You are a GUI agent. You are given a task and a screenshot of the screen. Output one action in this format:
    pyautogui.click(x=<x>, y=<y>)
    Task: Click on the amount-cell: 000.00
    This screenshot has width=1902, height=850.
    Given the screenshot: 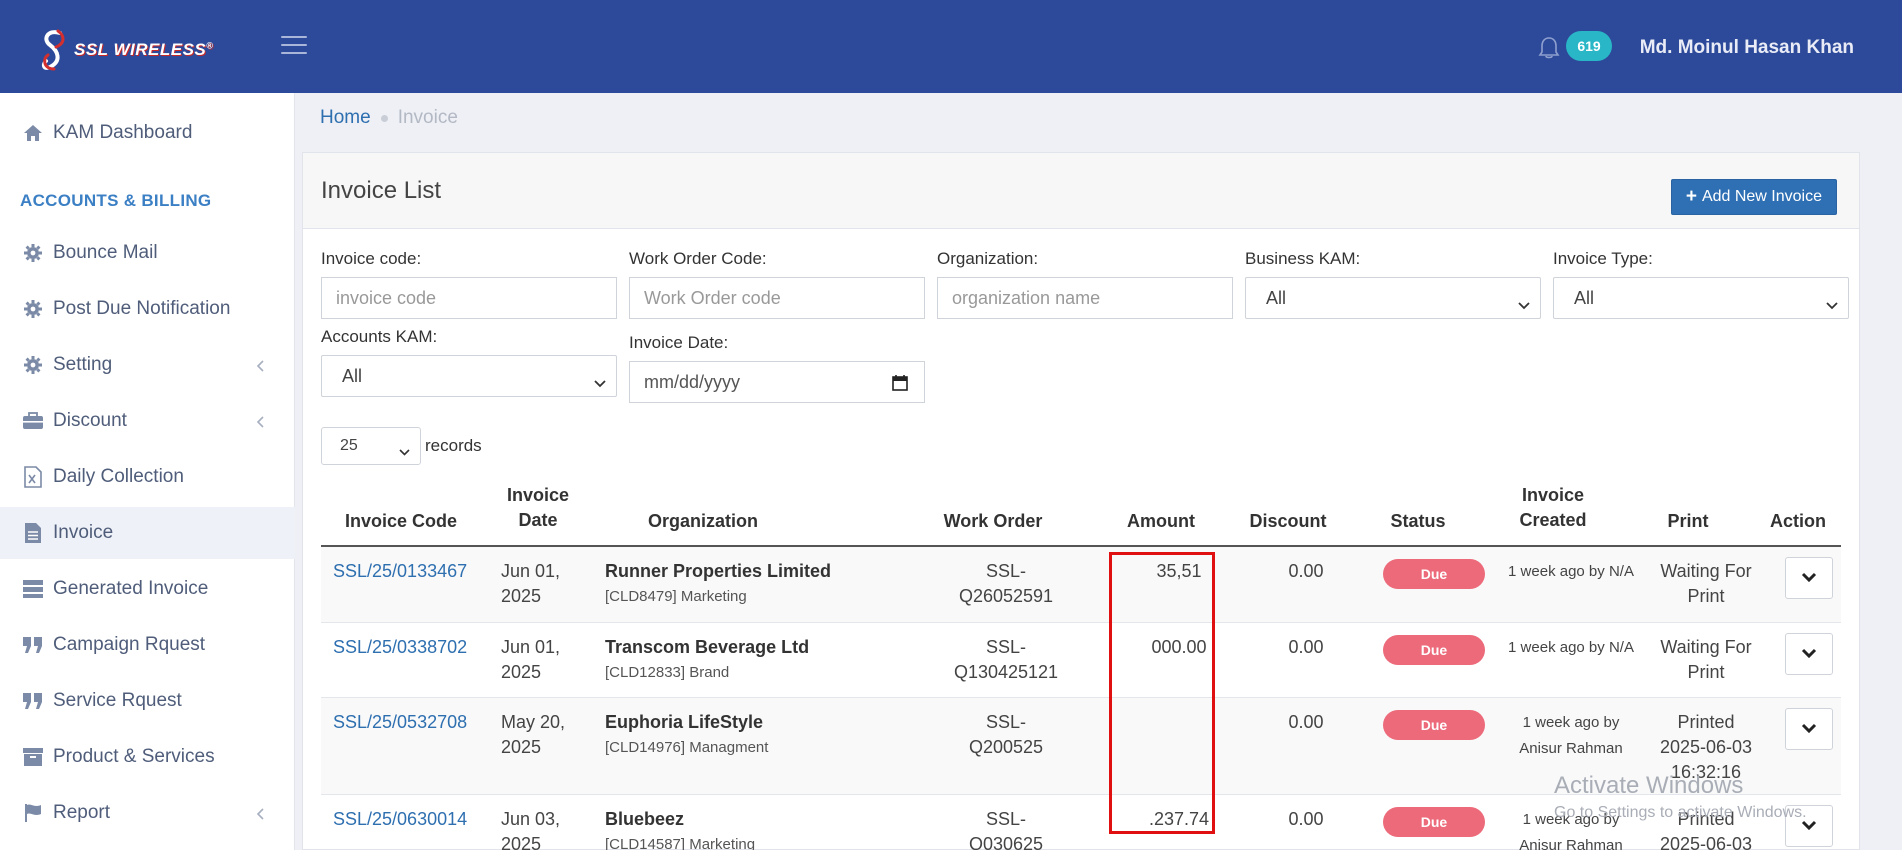 What is the action you would take?
    pyautogui.click(x=1179, y=647)
    